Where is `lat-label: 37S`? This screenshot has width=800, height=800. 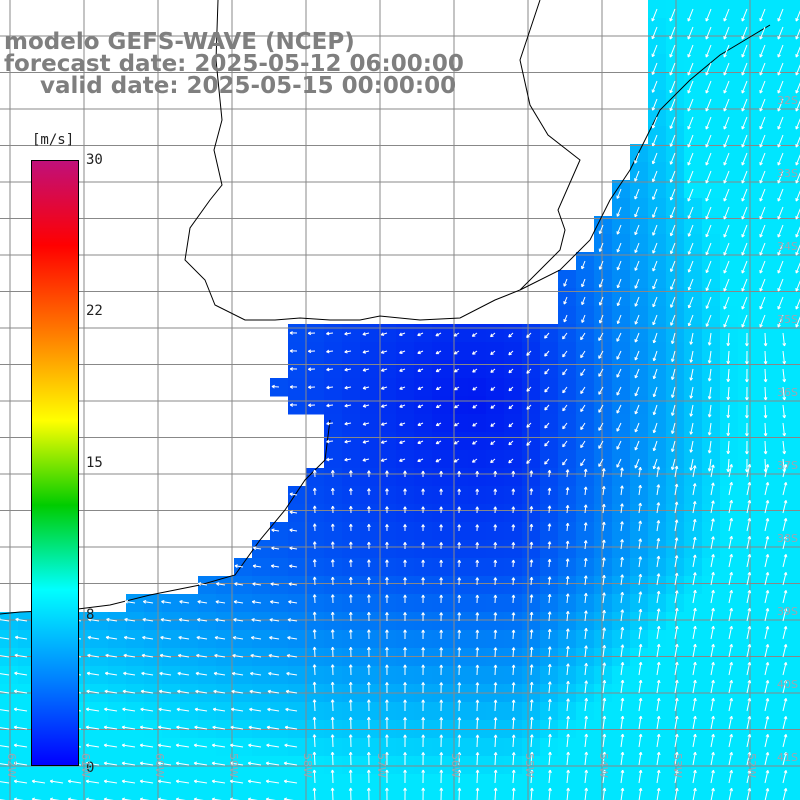
lat-label: 37S is located at coordinates (787, 465).